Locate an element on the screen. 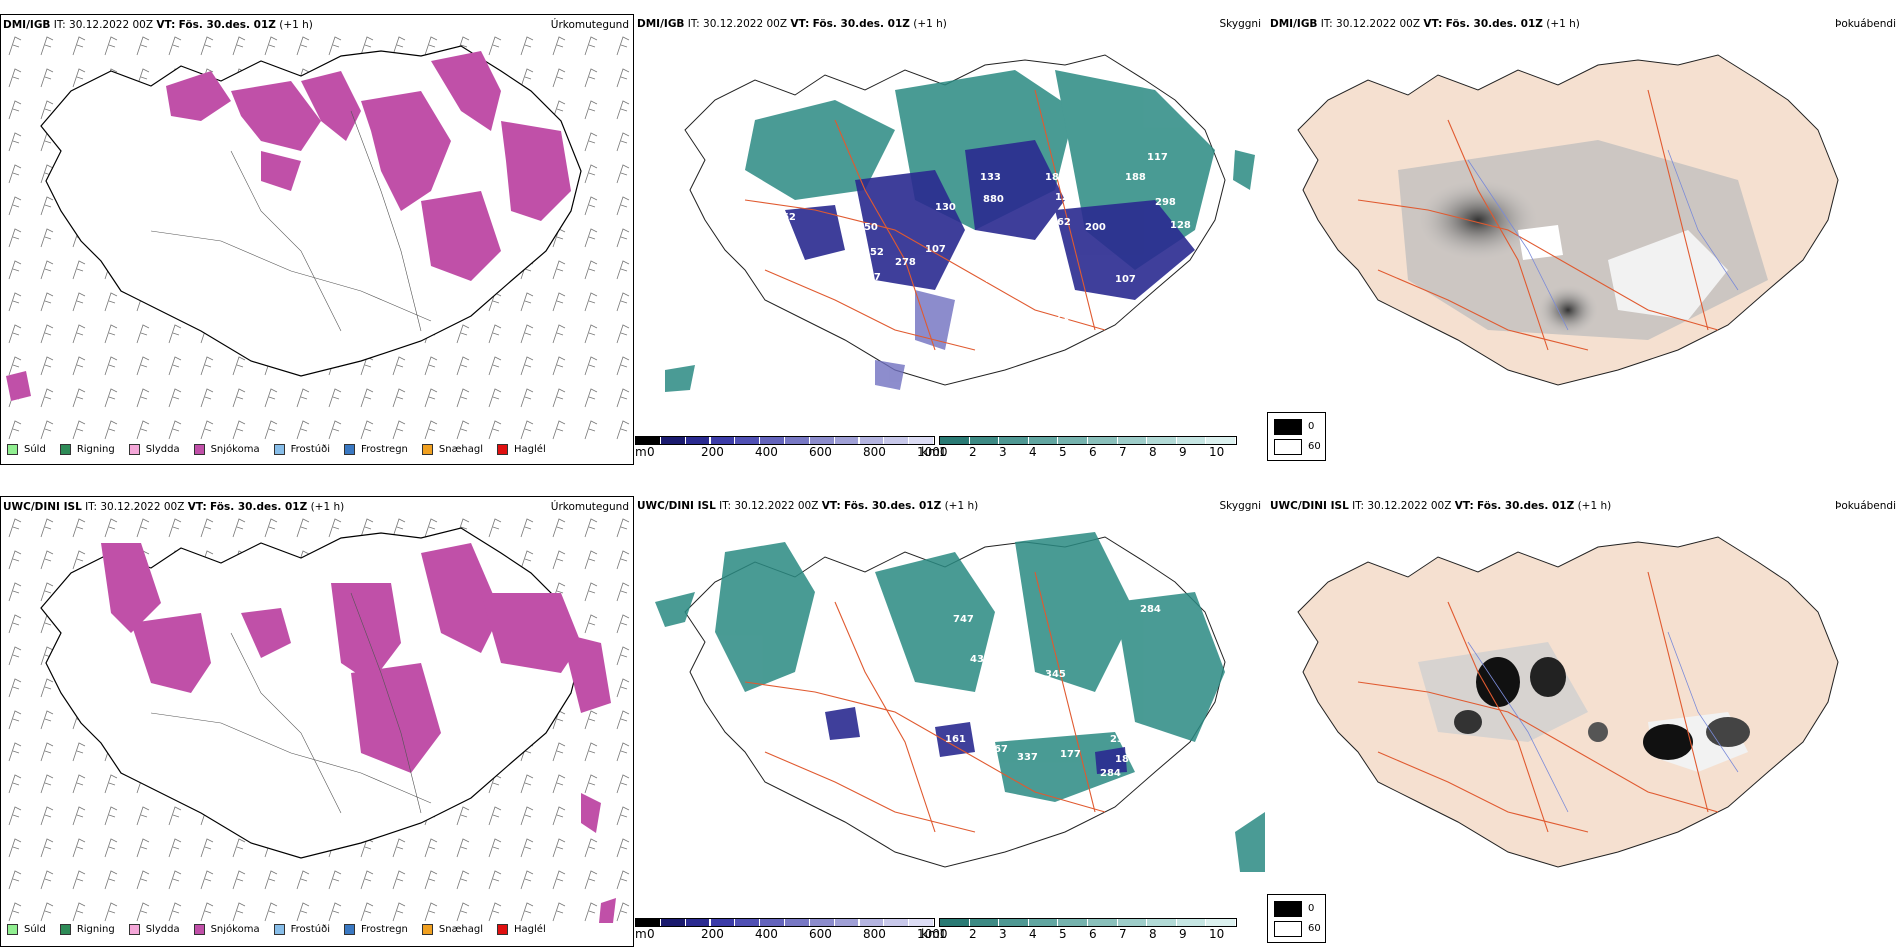 Image resolution: width=1900 pixels, height=950 pixels. legend-item: Snjókoma is located at coordinates (226, 929).